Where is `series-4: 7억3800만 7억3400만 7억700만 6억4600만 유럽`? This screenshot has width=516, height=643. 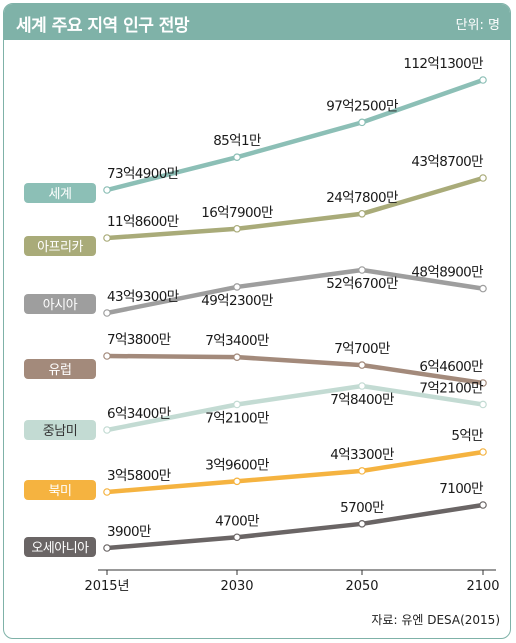 series-4: 7억3800만 7억3400만 7억700만 6억4600만 유럽 is located at coordinates (255, 359).